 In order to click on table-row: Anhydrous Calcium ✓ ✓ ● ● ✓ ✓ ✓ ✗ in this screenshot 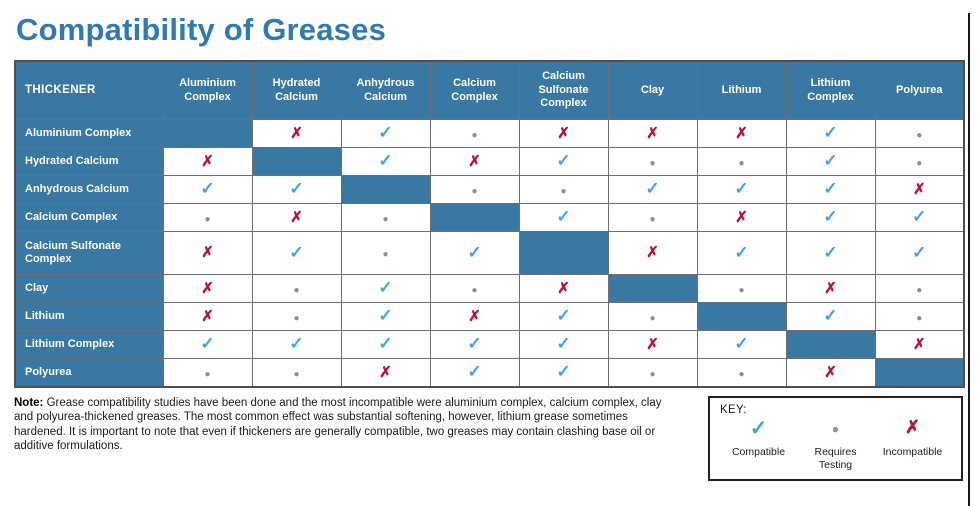, I will do `click(489, 190)`.